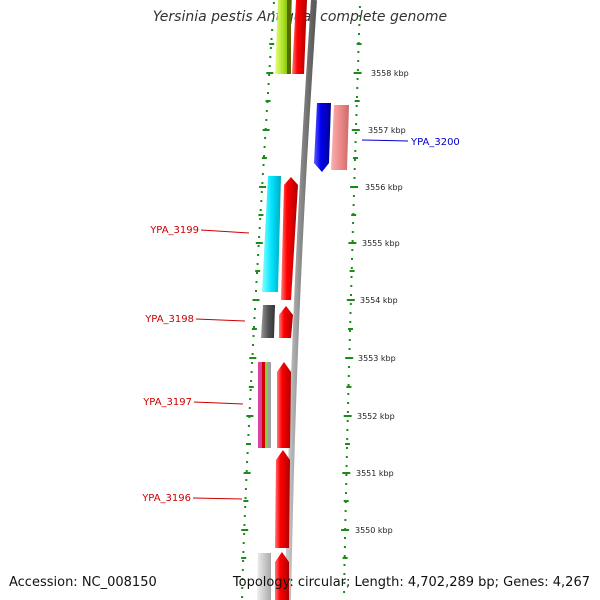 This screenshot has height=600, width=600. I want to click on reverse-genes, so click(331, 137).